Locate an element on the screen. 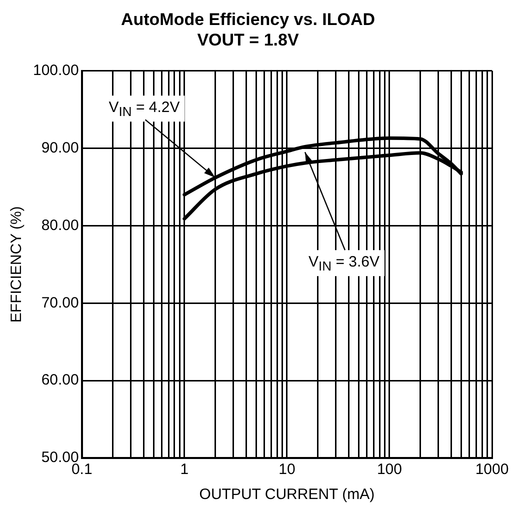 This screenshot has width=514, height=514. y-tick-label: 80.00 is located at coordinates (60, 225).